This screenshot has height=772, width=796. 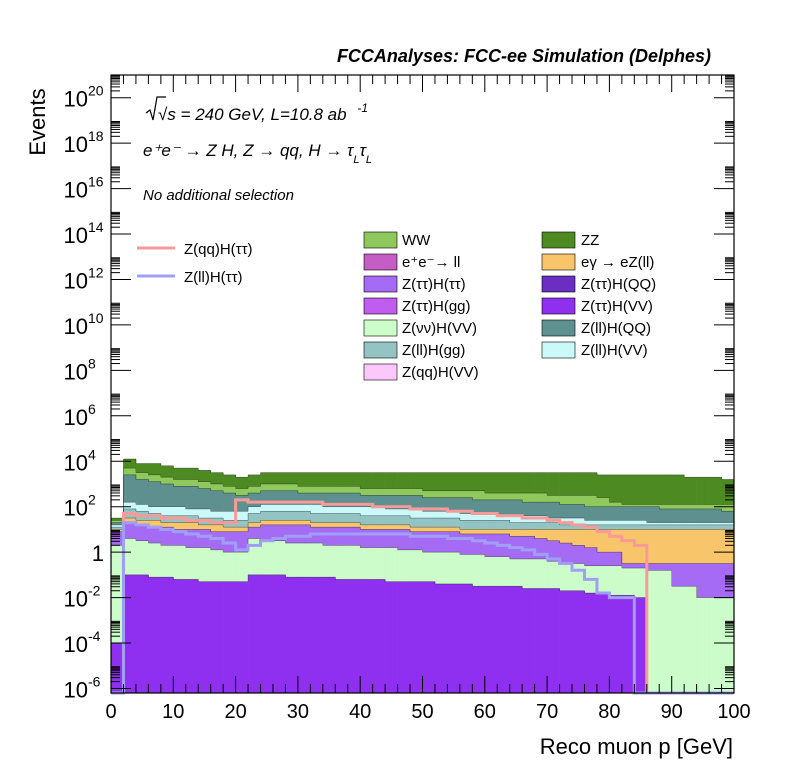 What do you see at coordinates (342, 636) in the screenshot?
I see `bar-Z(ττ)H(VV)-18` at bounding box center [342, 636].